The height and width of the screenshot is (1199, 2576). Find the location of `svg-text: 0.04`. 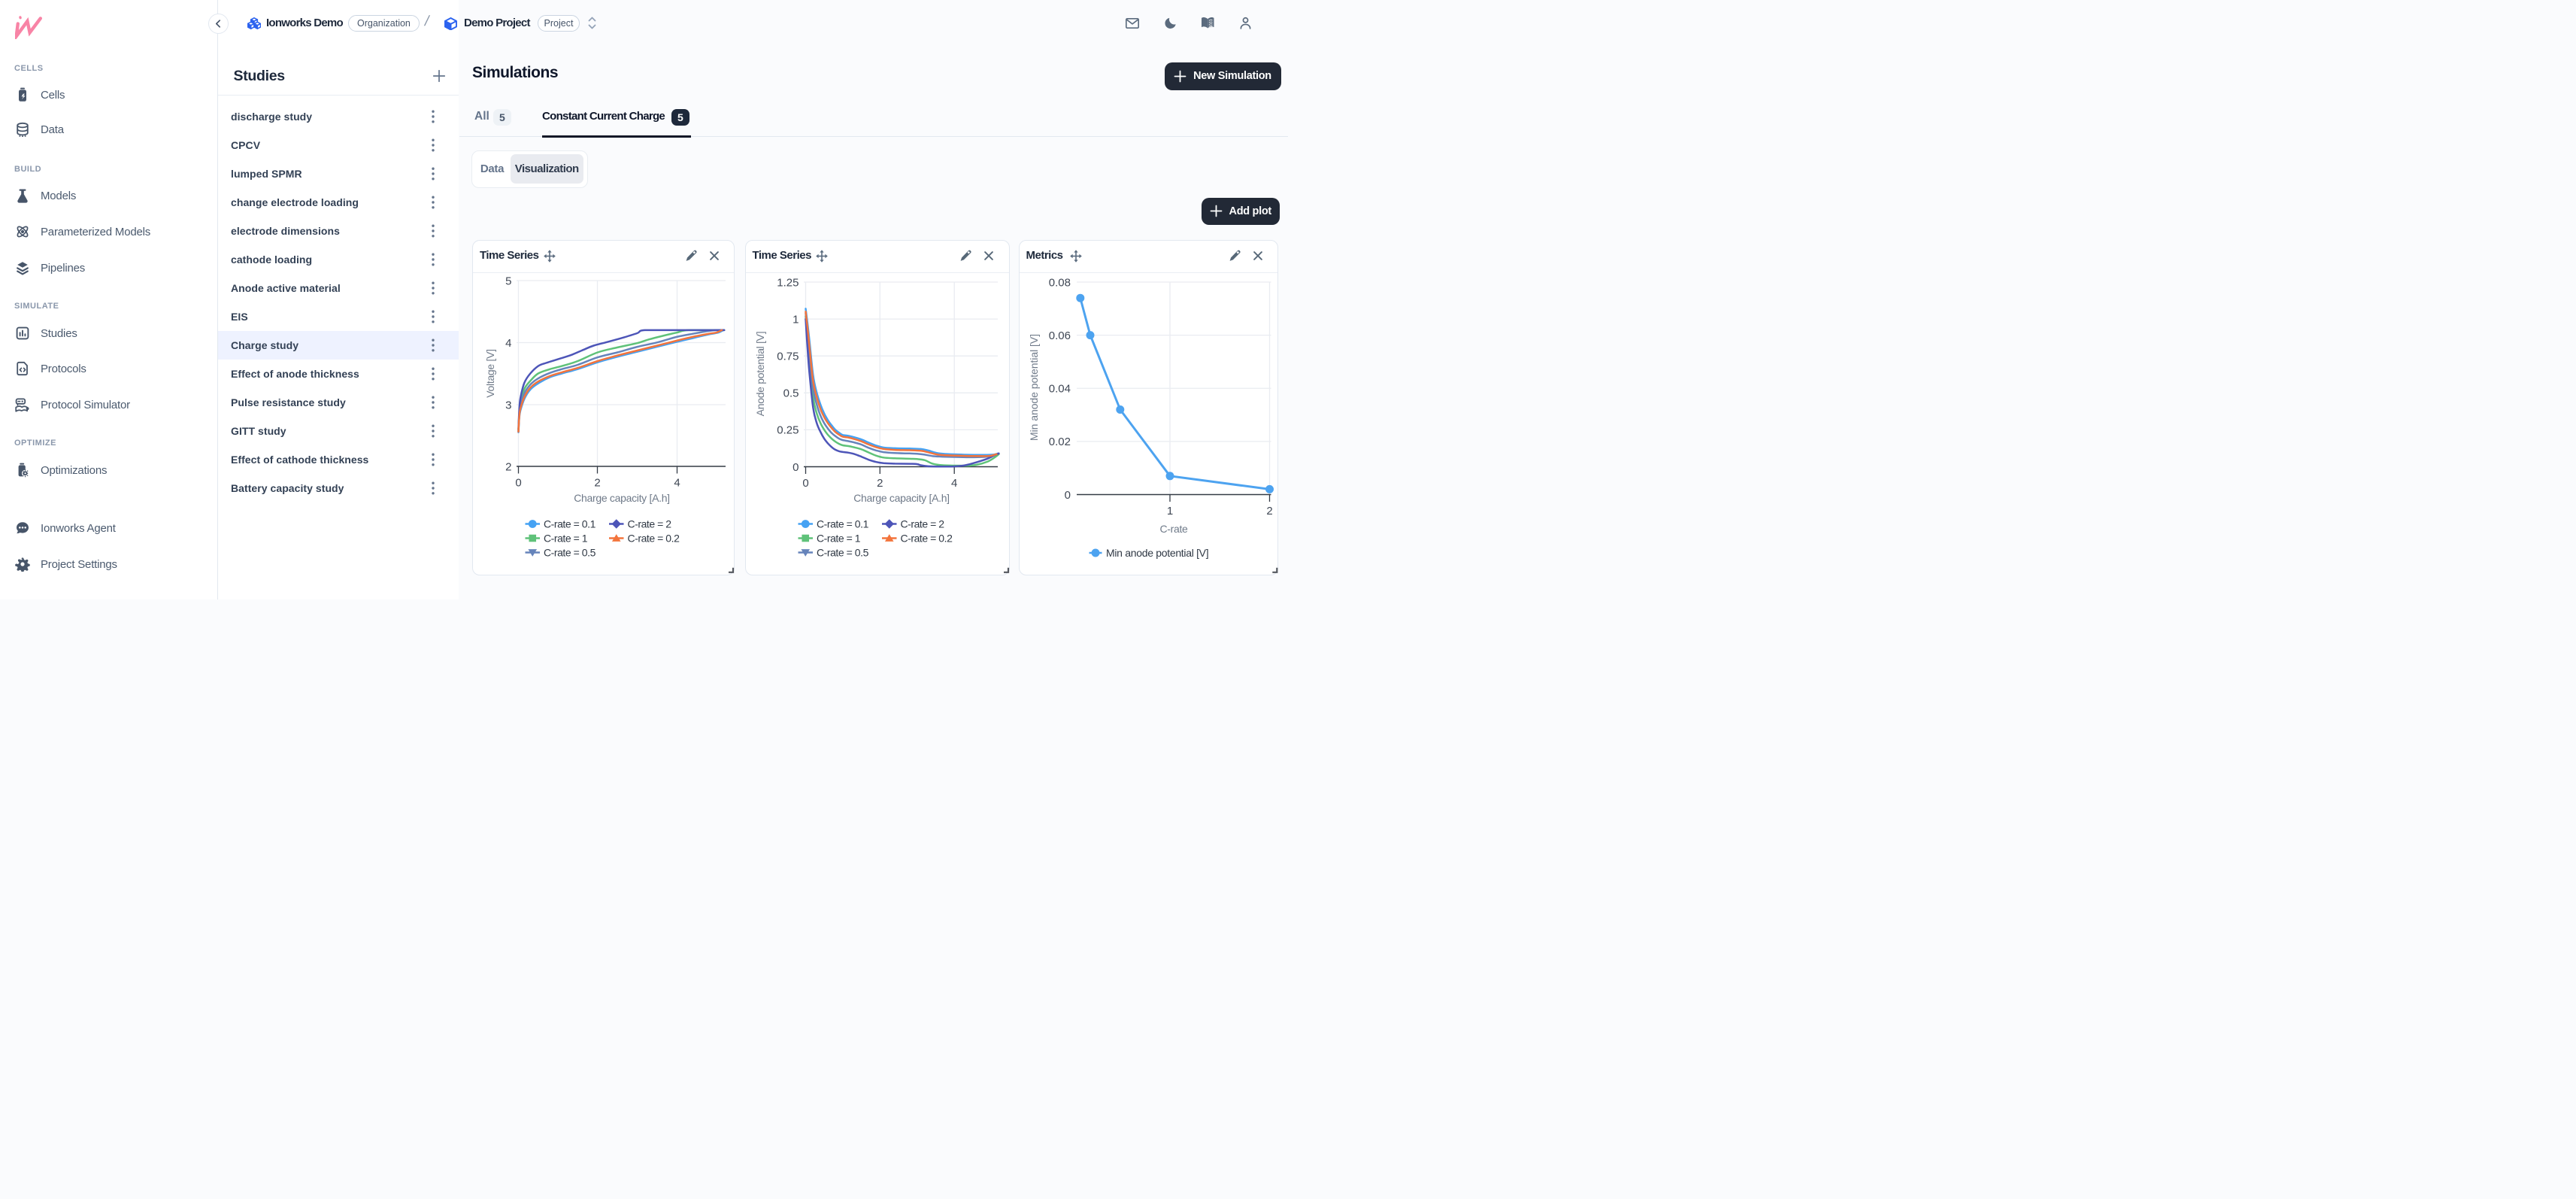

svg-text: 0.04 is located at coordinates (1059, 388).